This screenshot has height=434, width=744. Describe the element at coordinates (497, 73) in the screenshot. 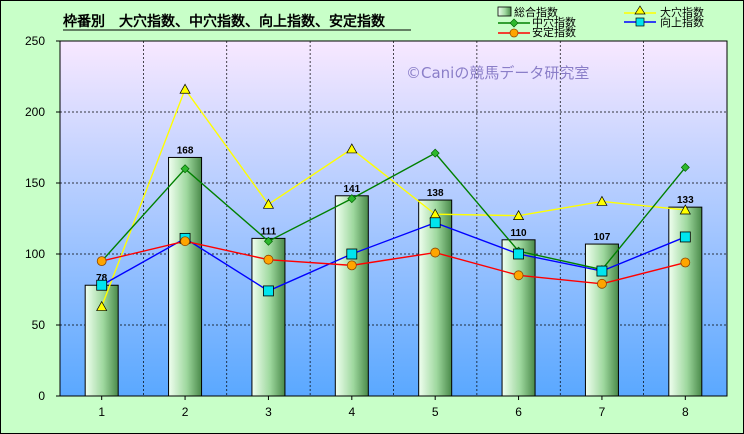

I see `watermark-text: ©Caniの競馬データ研究室` at that location.